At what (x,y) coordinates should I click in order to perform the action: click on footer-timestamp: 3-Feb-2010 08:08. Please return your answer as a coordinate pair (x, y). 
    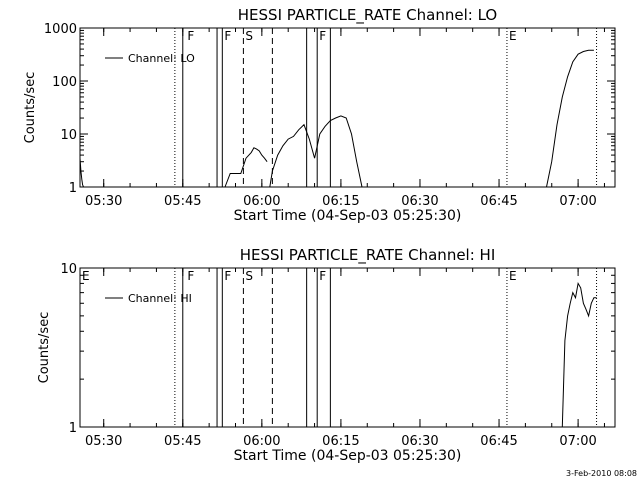
    Looking at the image, I should click on (601, 473).